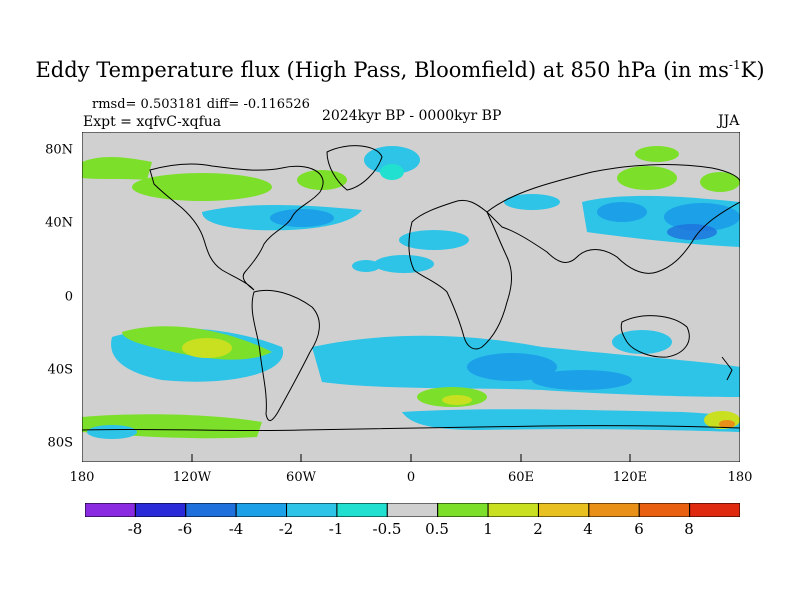 This screenshot has height=600, width=800. I want to click on colorbar-label: -2, so click(286, 529).